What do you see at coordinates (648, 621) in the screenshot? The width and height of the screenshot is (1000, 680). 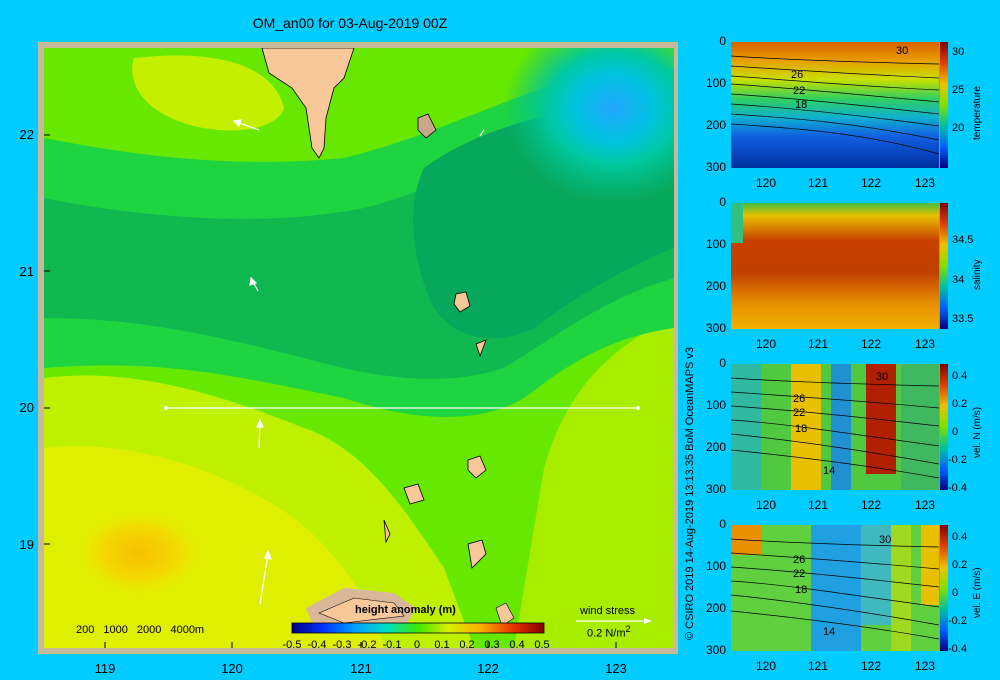 I see `wind-scale-arrowhead` at bounding box center [648, 621].